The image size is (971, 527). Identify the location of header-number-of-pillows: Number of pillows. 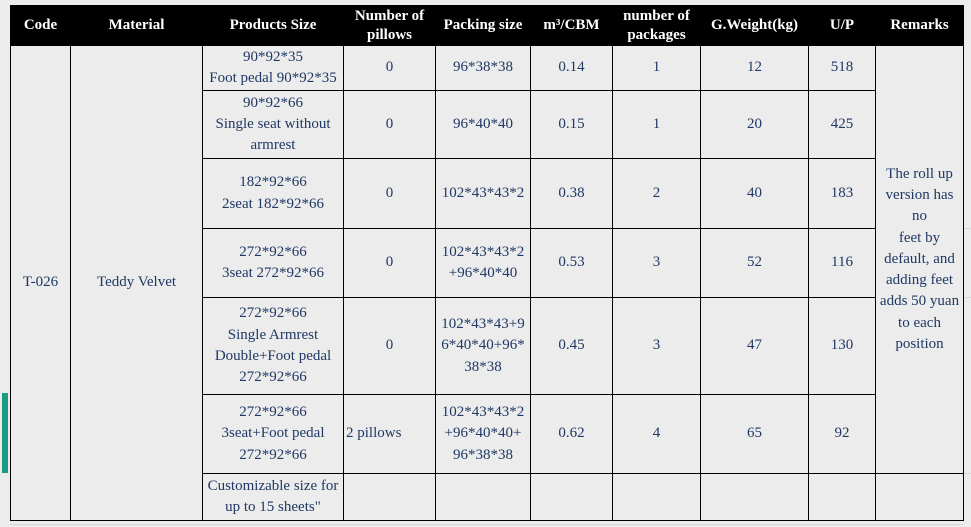
(389, 25).